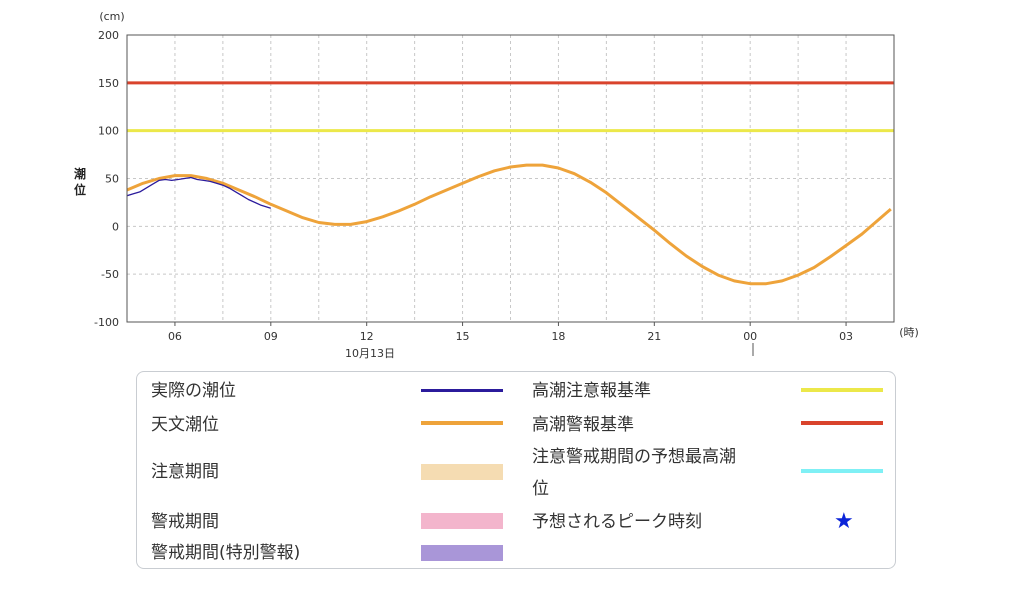 The width and height of the screenshot is (1024, 607). What do you see at coordinates (540, 489) in the screenshot?
I see `legend-label-forecast-max-2: 位` at bounding box center [540, 489].